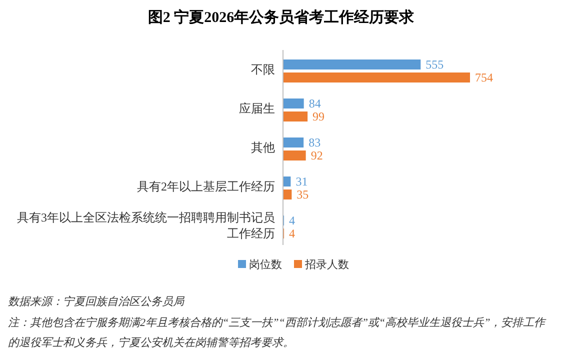 Image resolution: width=563 pixels, height=357 pixels. What do you see at coordinates (314, 103) in the screenshot?
I see `data-label: 84` at bounding box center [314, 103].